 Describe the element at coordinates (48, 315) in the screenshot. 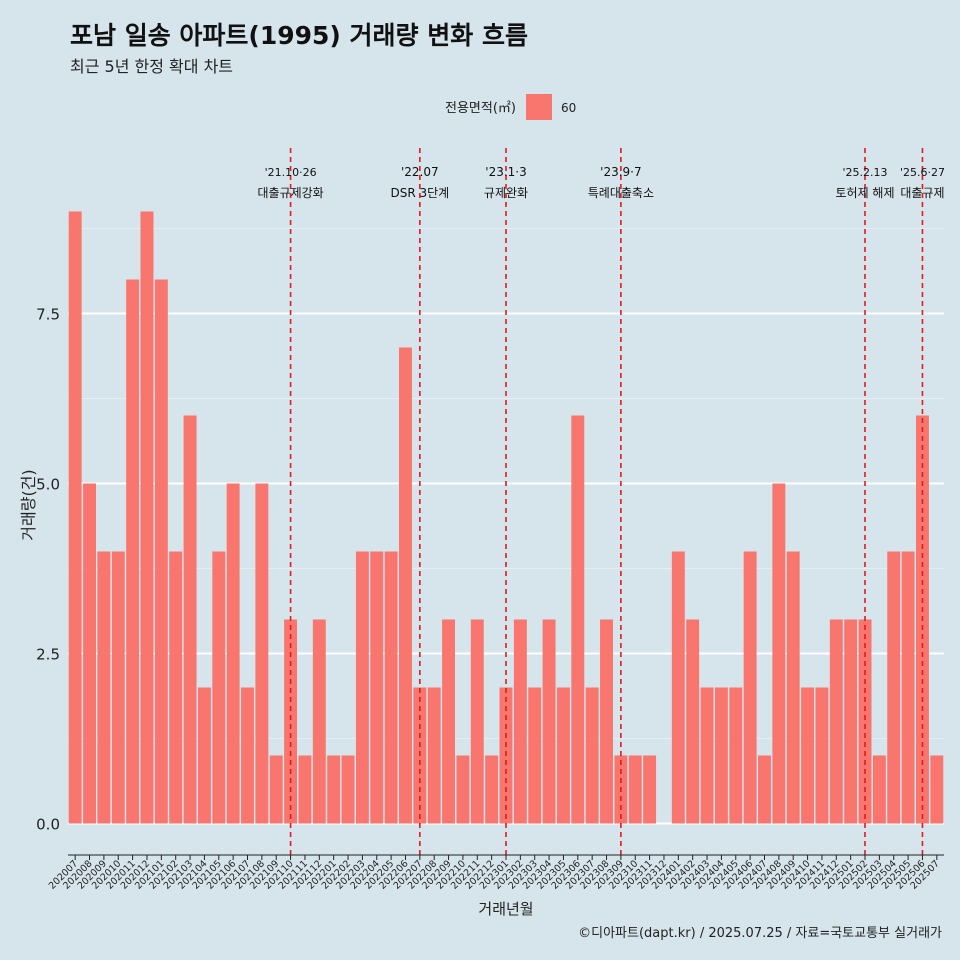

I see `y-tick-label-3: 7.5` at that location.